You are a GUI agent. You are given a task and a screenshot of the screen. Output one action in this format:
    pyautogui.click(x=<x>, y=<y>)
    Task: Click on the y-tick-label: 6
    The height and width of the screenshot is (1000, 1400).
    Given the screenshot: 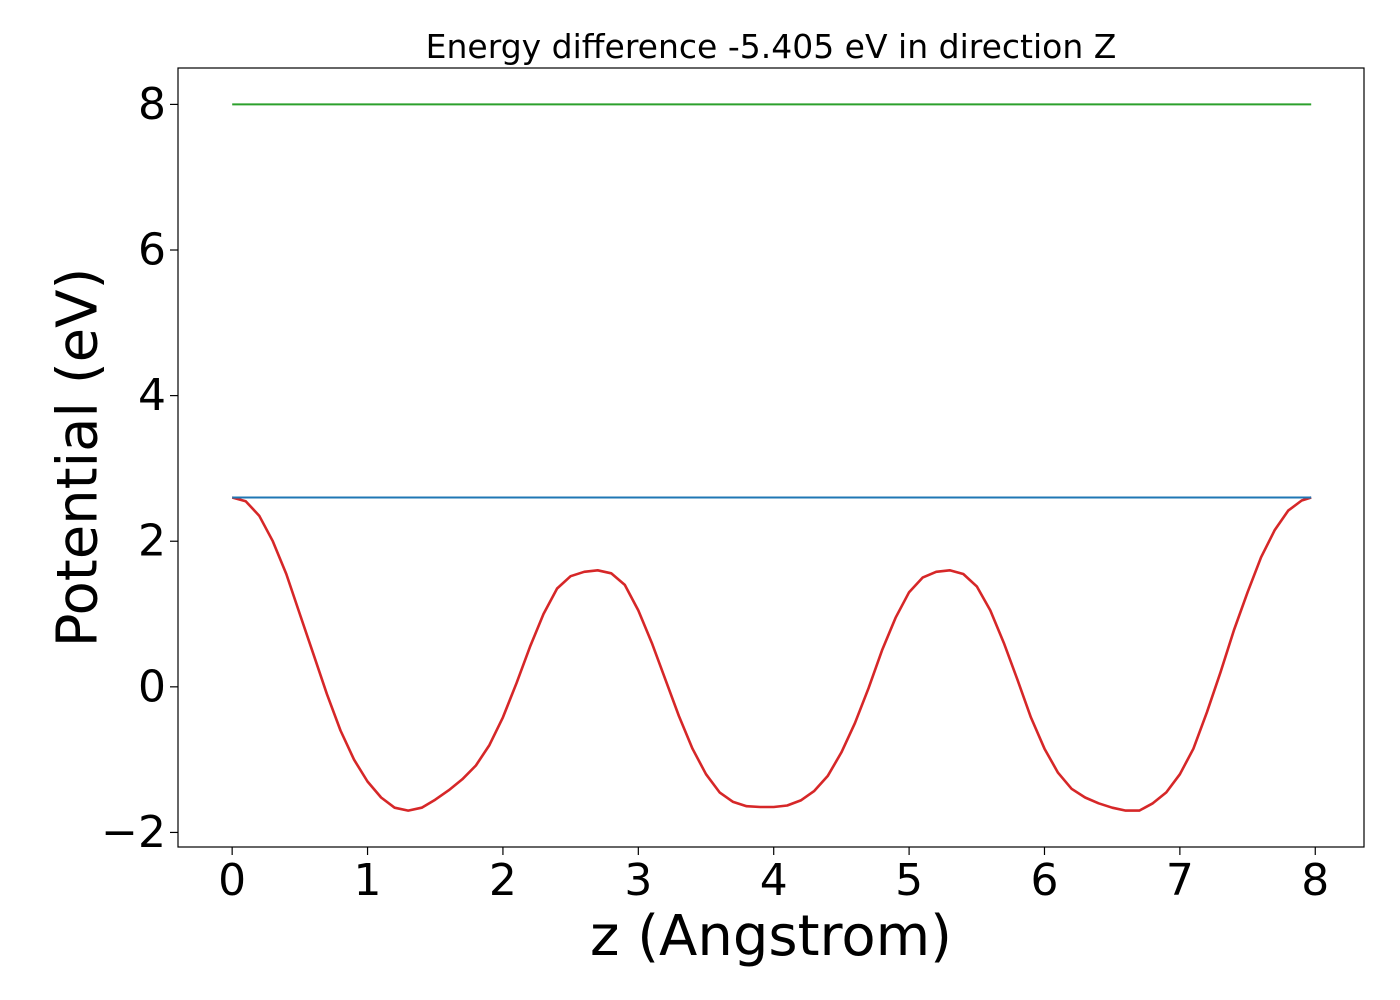 What is the action you would take?
    pyautogui.click(x=152, y=250)
    